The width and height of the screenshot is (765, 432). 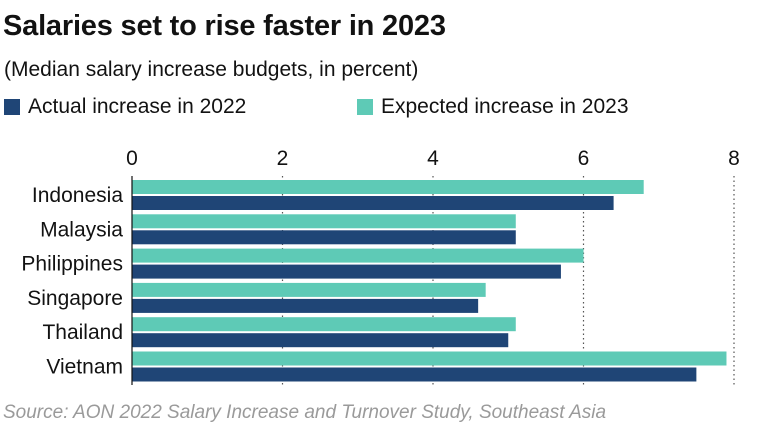 I want to click on x-tick-label: 6, so click(x=584, y=158).